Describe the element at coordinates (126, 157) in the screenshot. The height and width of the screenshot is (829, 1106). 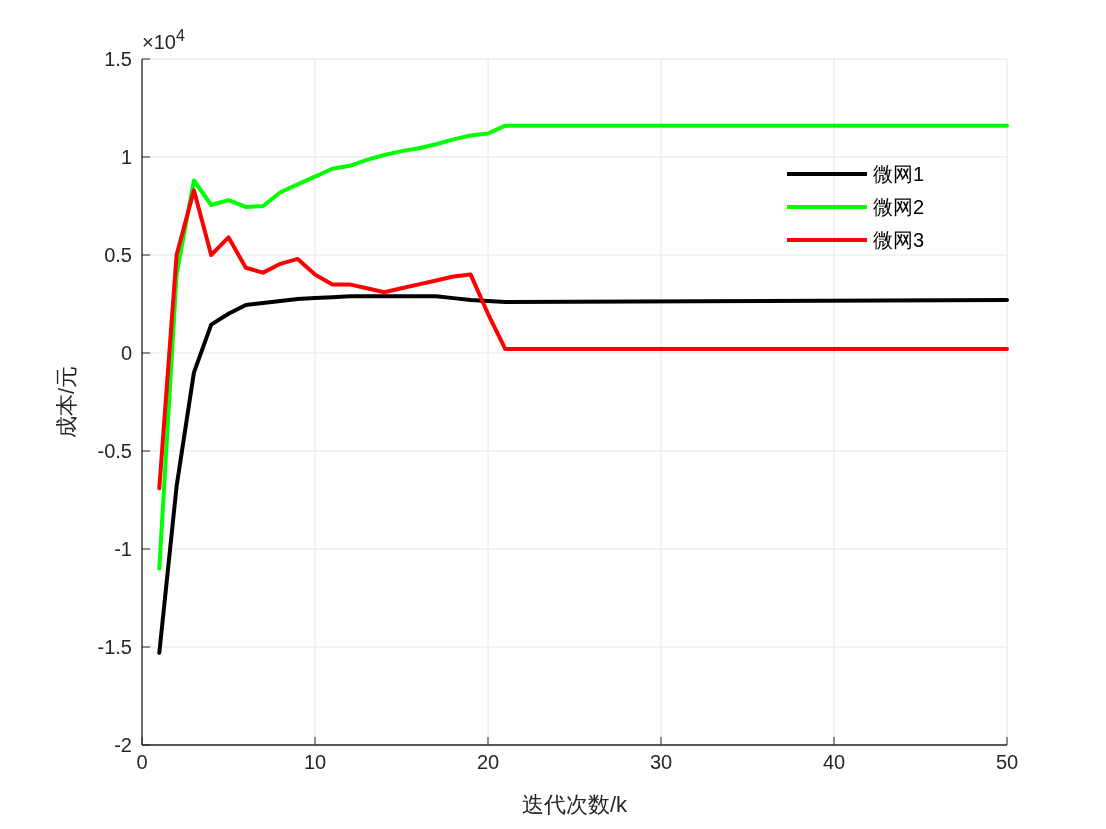
I see `y-tick-label: 1` at that location.